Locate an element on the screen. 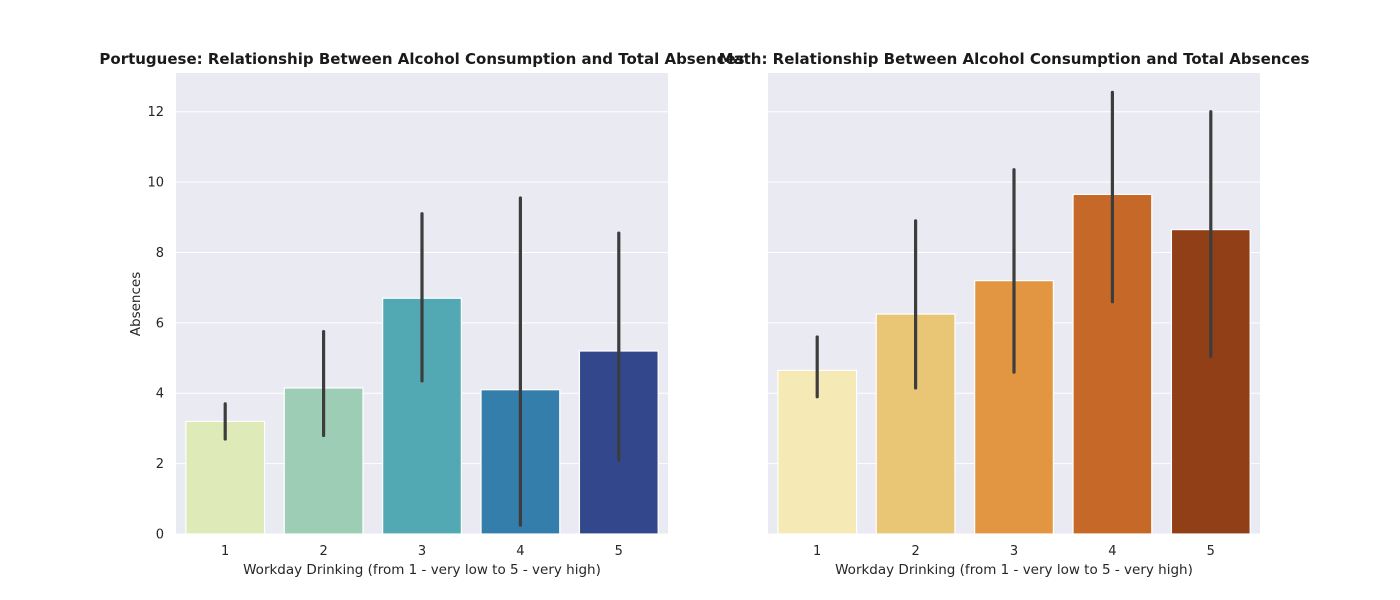  y-tick-label: 0 is located at coordinates (160, 535).